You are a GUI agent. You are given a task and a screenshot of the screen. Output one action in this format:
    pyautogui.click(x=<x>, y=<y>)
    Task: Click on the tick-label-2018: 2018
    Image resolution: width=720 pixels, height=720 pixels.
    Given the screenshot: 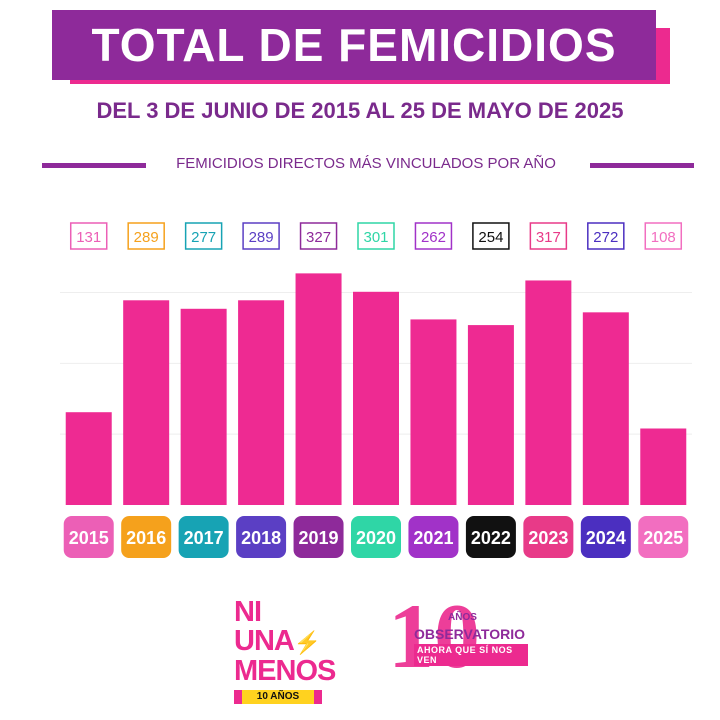 What is the action you would take?
    pyautogui.click(x=261, y=538)
    